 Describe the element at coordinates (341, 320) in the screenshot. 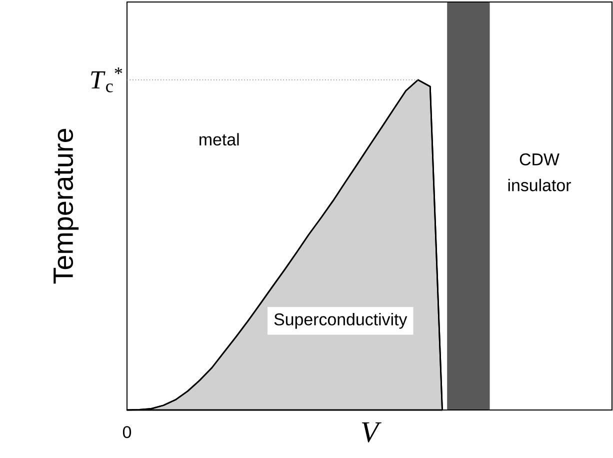

I see `annotation: Superconductivity` at that location.